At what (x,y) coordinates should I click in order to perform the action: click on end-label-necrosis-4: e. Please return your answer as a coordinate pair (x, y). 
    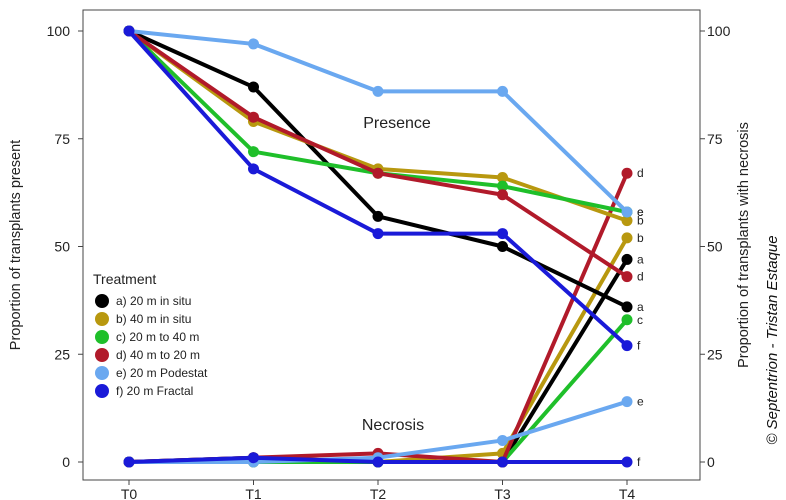
    Looking at the image, I should click on (640, 402).